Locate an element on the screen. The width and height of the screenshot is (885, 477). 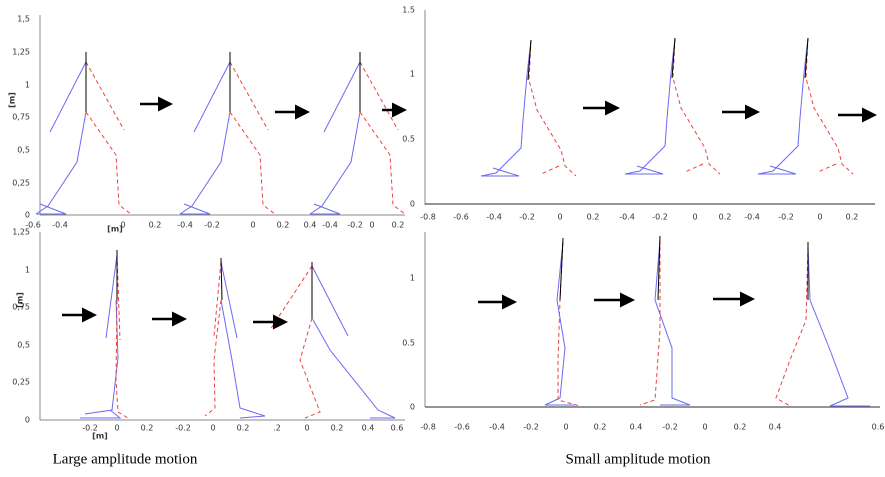
caption: Large amplitude motion is located at coordinates (125, 459).